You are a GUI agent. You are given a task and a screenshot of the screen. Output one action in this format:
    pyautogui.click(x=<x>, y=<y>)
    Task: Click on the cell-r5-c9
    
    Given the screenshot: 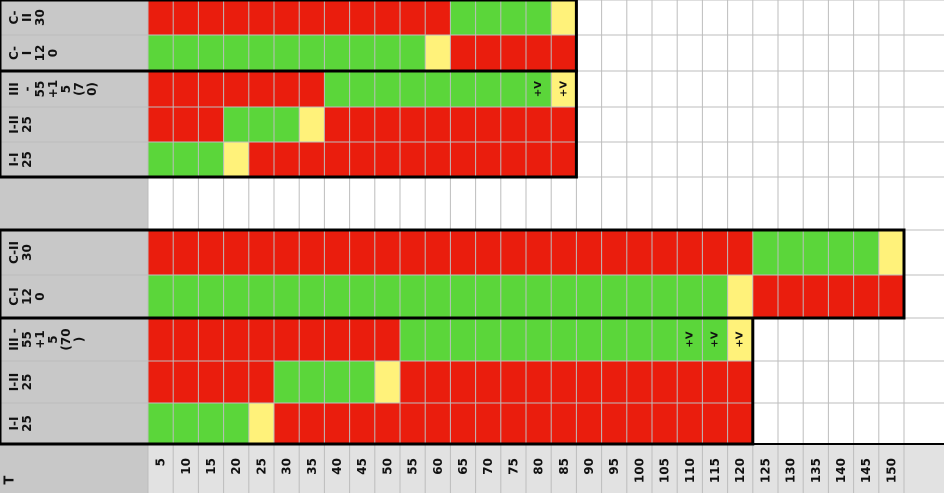 What is the action you would take?
    pyautogui.click(x=387, y=203)
    